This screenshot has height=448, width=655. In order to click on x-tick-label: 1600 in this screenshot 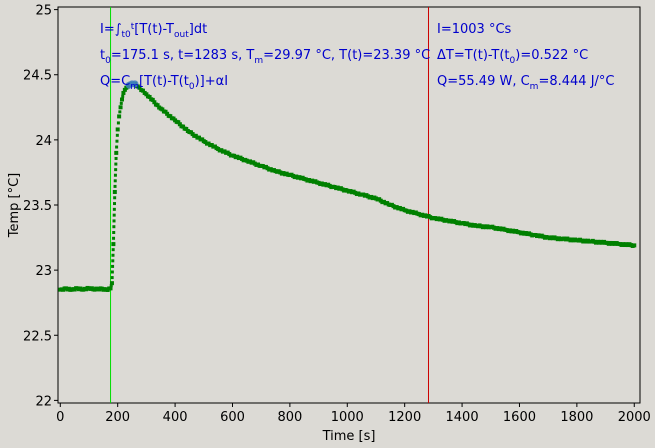, I will do `click(519, 417)`.